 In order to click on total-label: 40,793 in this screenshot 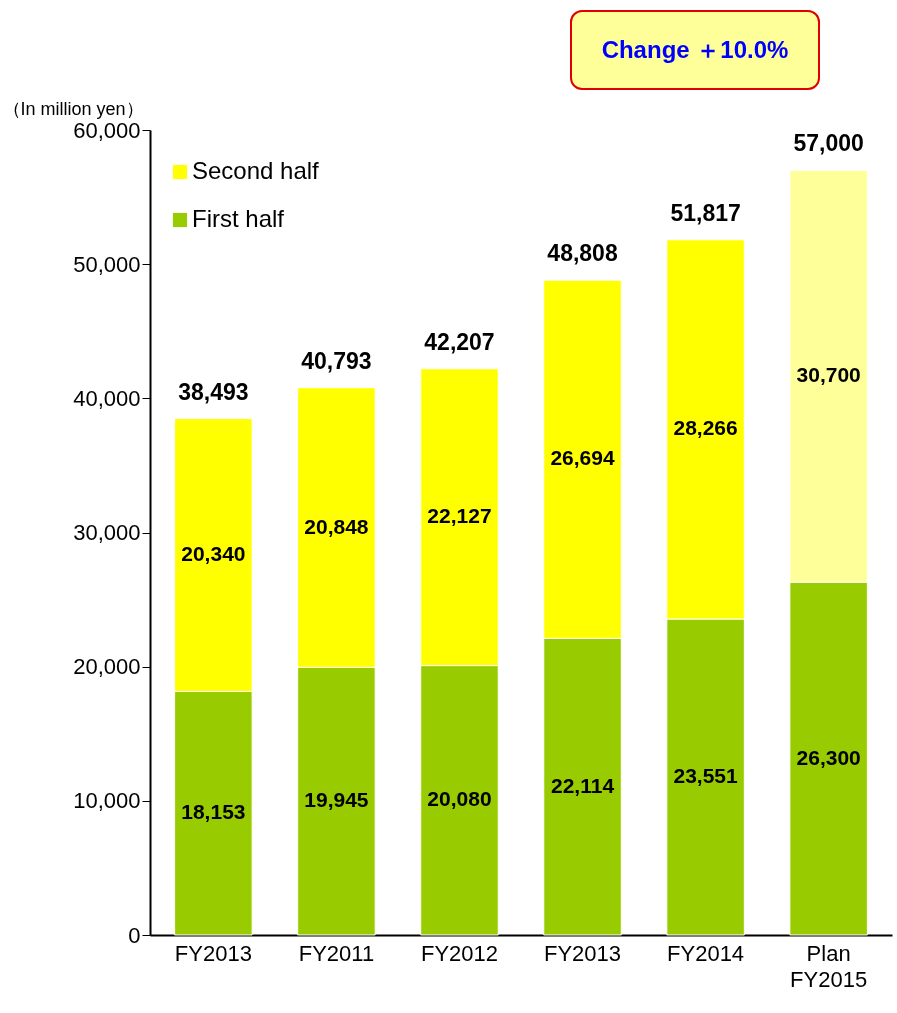, I will do `click(336, 360)`.